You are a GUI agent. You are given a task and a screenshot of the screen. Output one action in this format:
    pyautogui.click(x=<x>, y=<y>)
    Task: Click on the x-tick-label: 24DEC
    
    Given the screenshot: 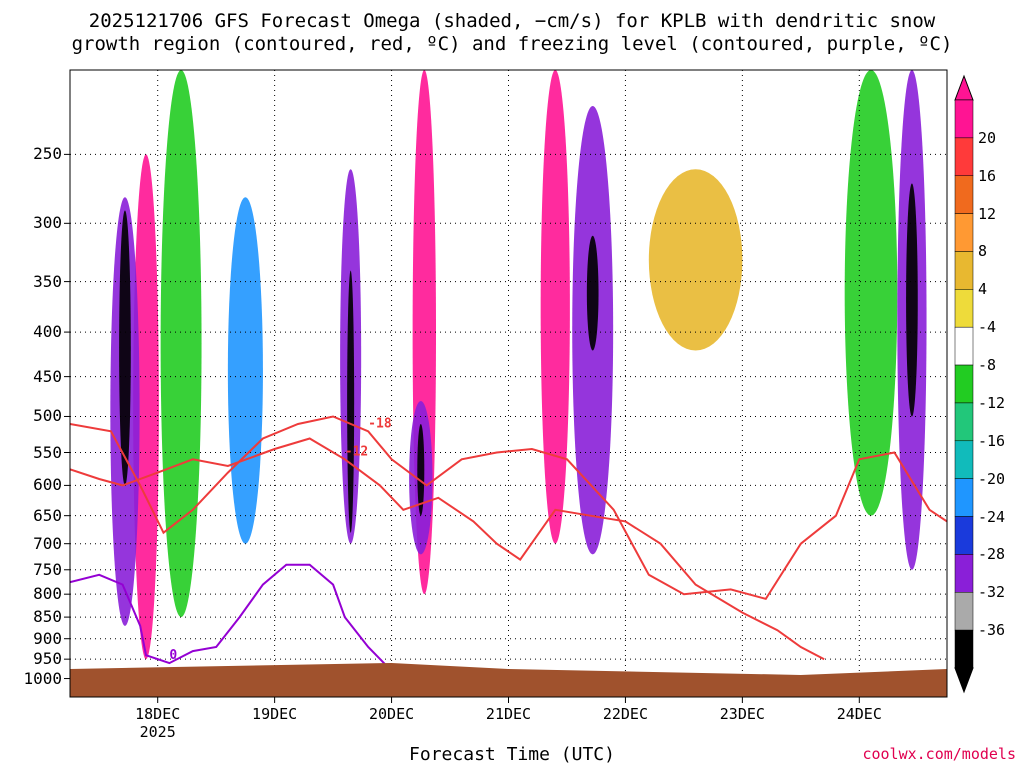 What is the action you would take?
    pyautogui.click(x=859, y=714)
    